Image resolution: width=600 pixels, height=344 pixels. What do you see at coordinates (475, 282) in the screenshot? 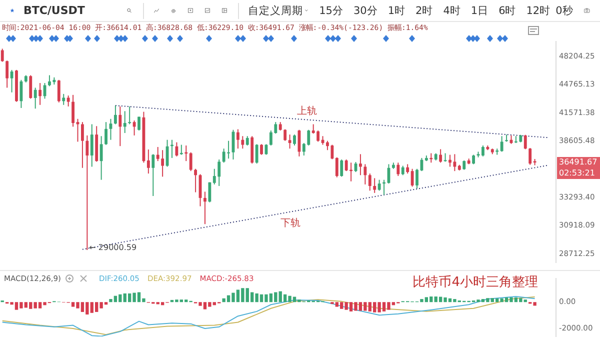
I see `annotation: 比特币4小时三角整理` at bounding box center [475, 282].